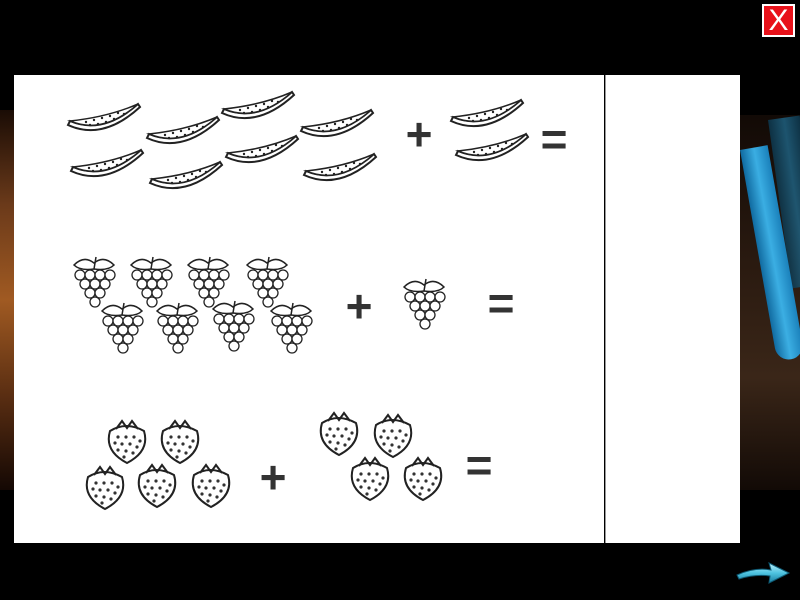 The image size is (800, 600). I want to click on row-3-right-group, so click(381, 456).